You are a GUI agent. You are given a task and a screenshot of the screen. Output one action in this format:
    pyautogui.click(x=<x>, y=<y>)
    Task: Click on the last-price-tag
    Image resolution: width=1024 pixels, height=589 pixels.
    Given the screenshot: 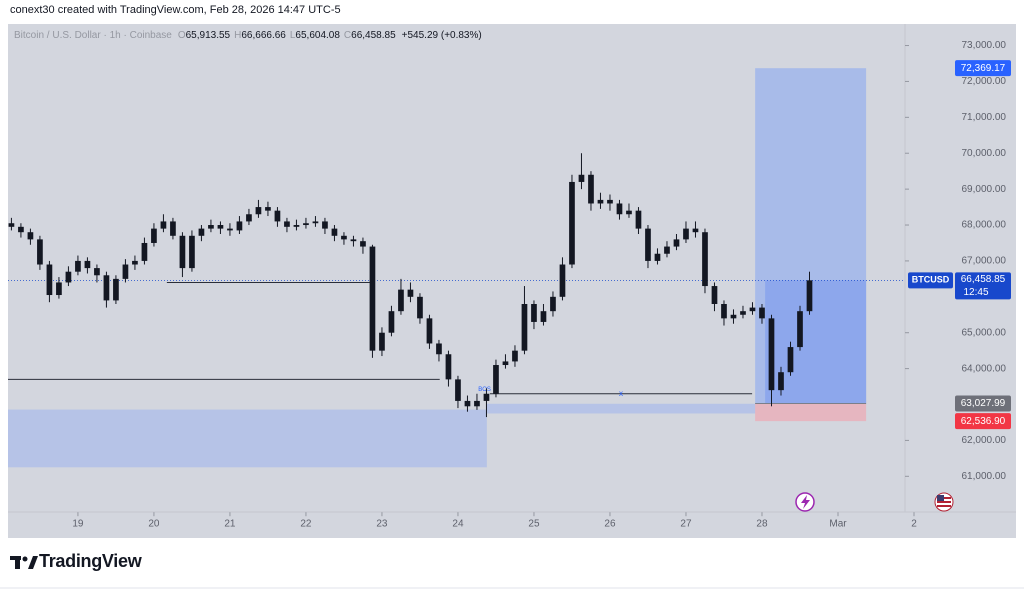 What is the action you would take?
    pyautogui.click(x=983, y=286)
    